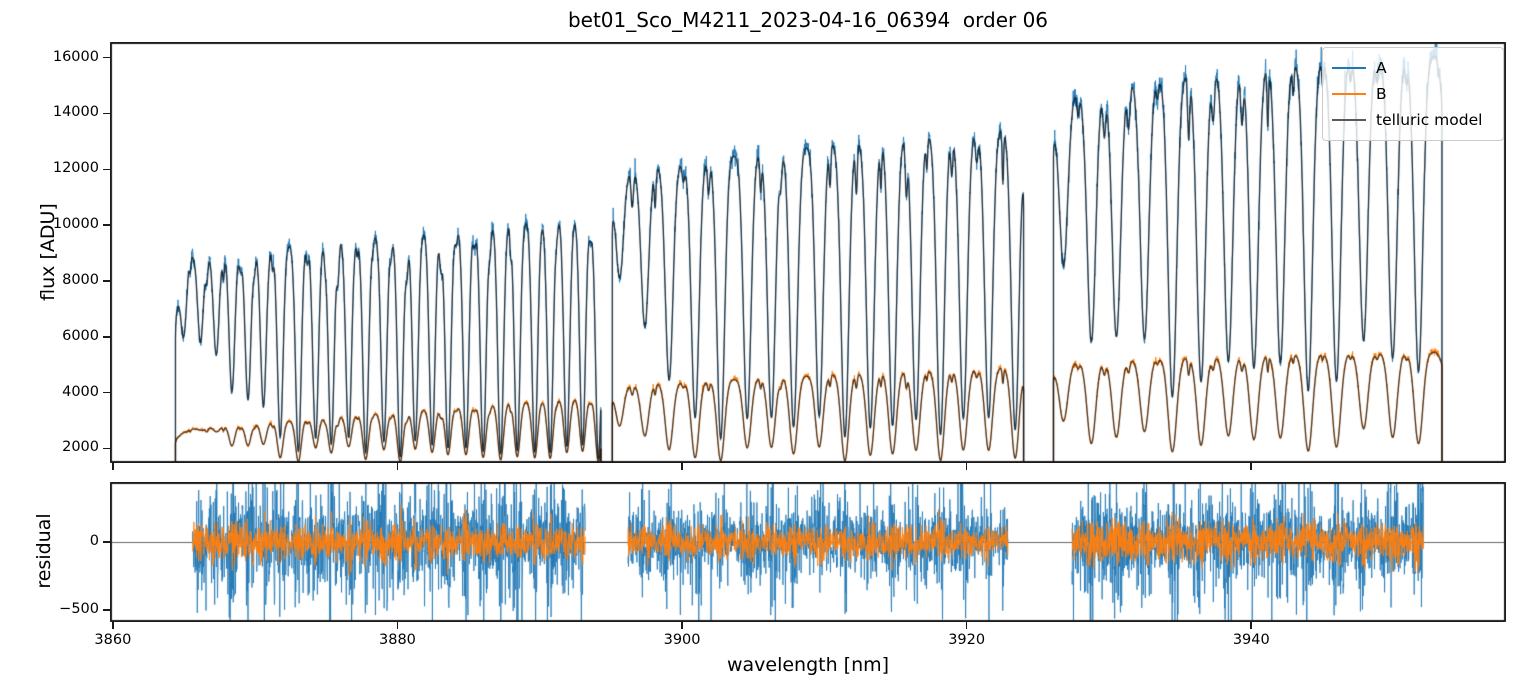 The image size is (1520, 696). What do you see at coordinates (80, 447) in the screenshot?
I see `flux-y-tick-label: 2000` at bounding box center [80, 447].